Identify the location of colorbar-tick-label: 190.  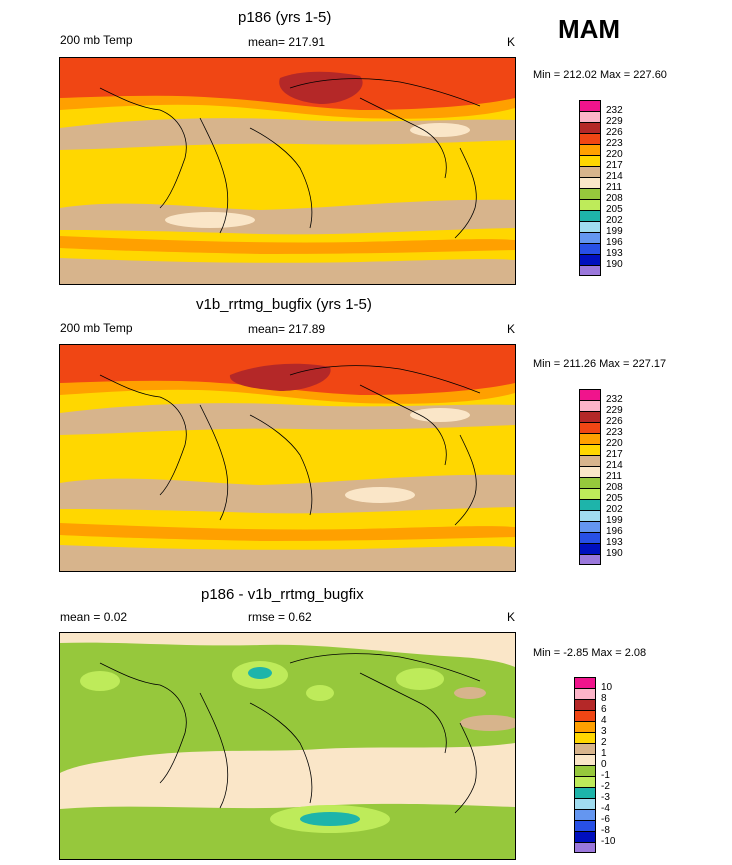
(614, 264).